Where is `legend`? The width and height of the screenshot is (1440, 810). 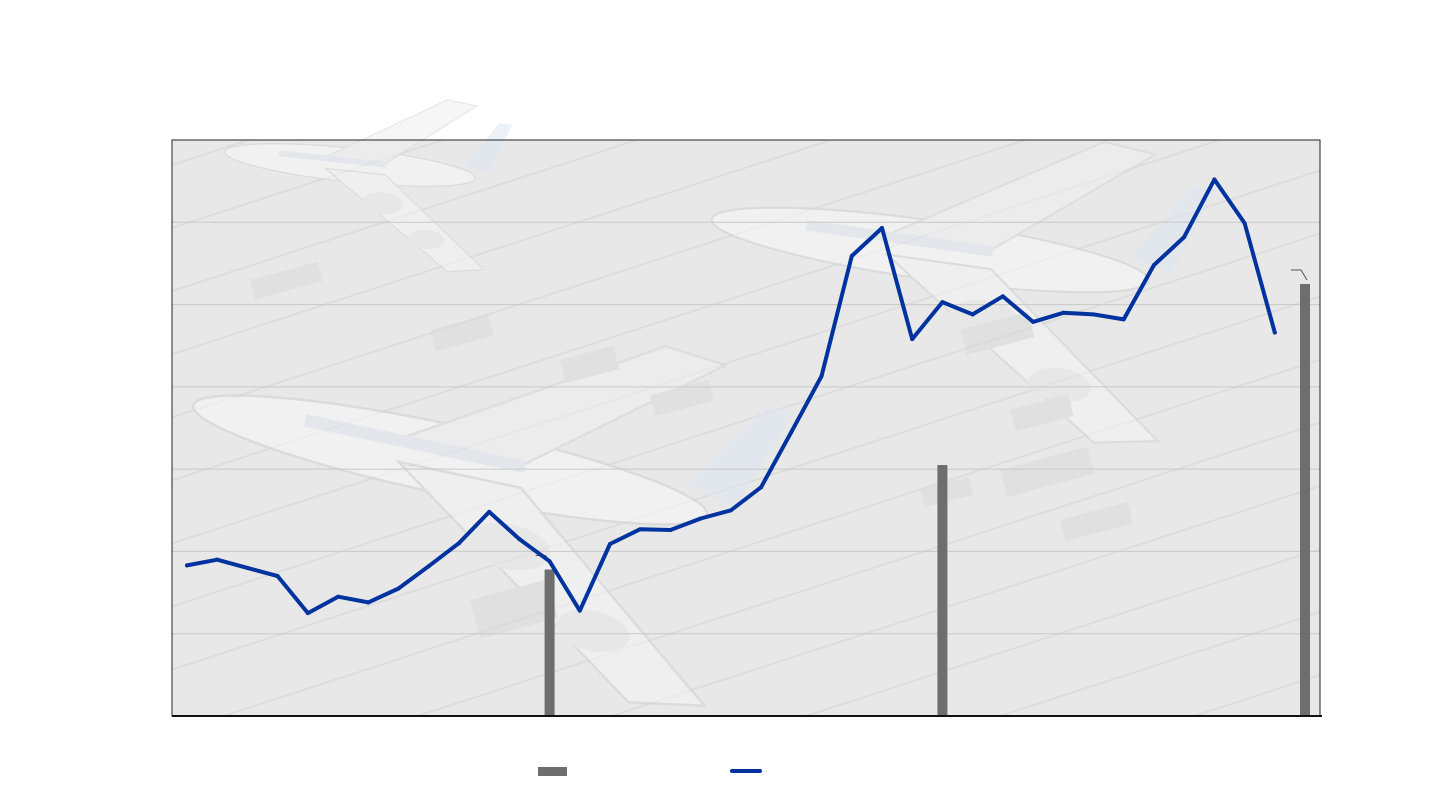
legend is located at coordinates (720, 770).